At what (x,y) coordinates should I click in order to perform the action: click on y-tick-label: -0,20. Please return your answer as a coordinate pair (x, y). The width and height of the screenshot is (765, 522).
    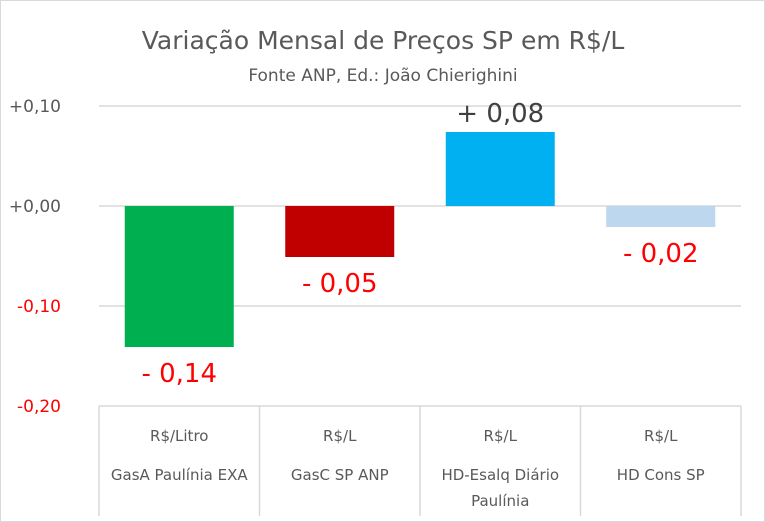
    Looking at the image, I should click on (39, 407).